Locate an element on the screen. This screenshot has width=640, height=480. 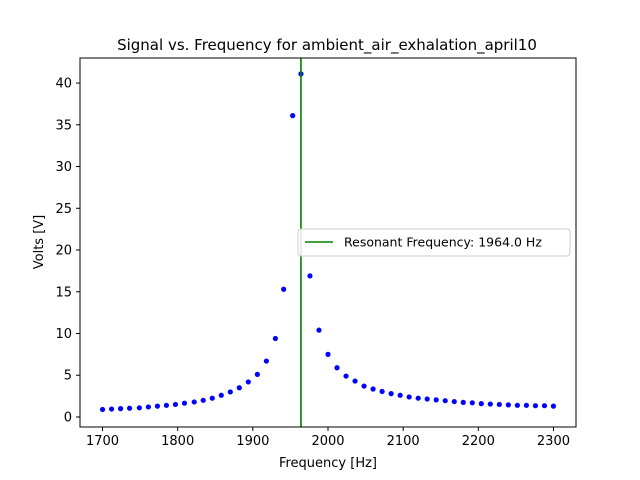
x-tick-label: 2100 is located at coordinates (403, 441).